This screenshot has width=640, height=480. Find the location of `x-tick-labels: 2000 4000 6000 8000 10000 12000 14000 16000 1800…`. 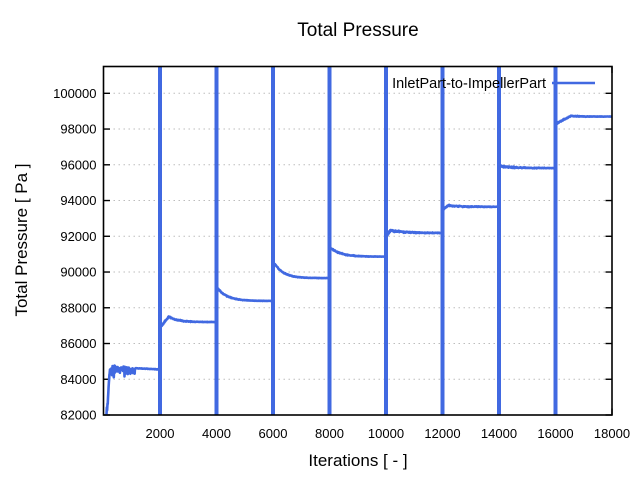

x-tick-labels: 2000 4000 6000 8000 10000 12000 14000 16000 1800… is located at coordinates (388, 433).